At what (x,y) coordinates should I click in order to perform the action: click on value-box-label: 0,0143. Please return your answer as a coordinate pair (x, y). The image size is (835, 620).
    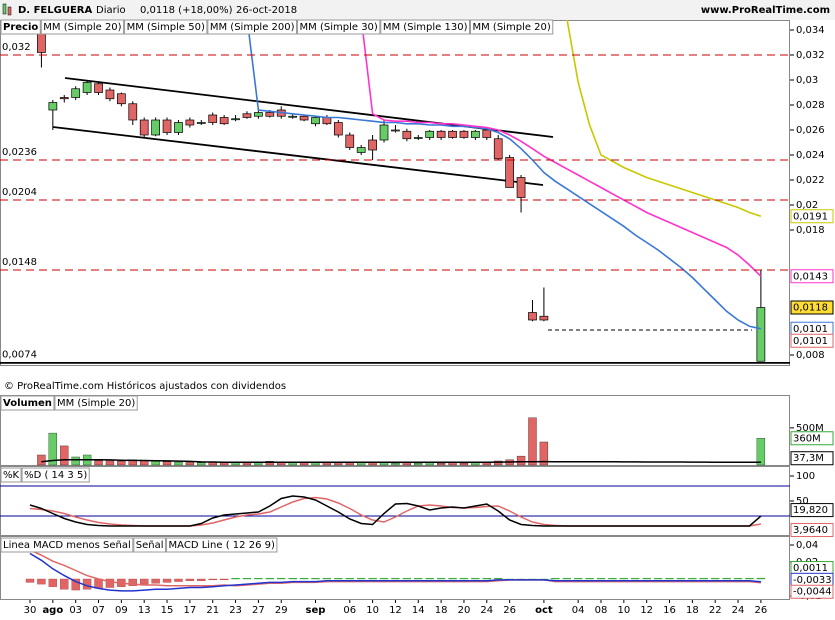
    Looking at the image, I should click on (810, 276).